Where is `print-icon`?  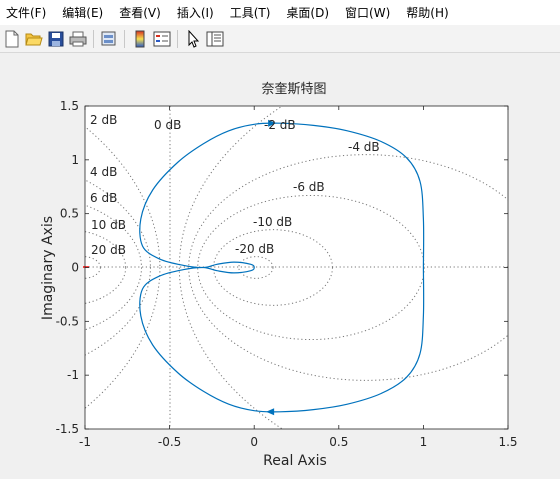
print-icon is located at coordinates (78, 39).